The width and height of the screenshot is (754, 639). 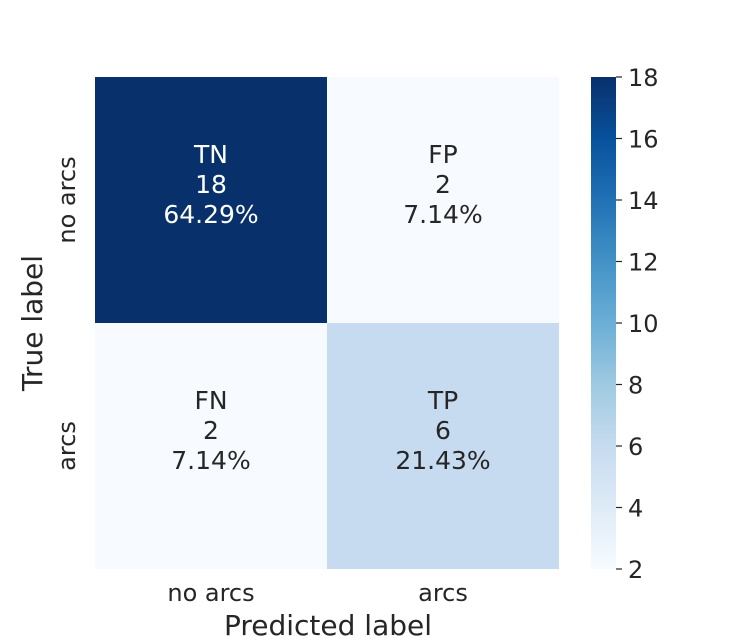 I want to click on x-axis-title: Predicted label, so click(x=328, y=624).